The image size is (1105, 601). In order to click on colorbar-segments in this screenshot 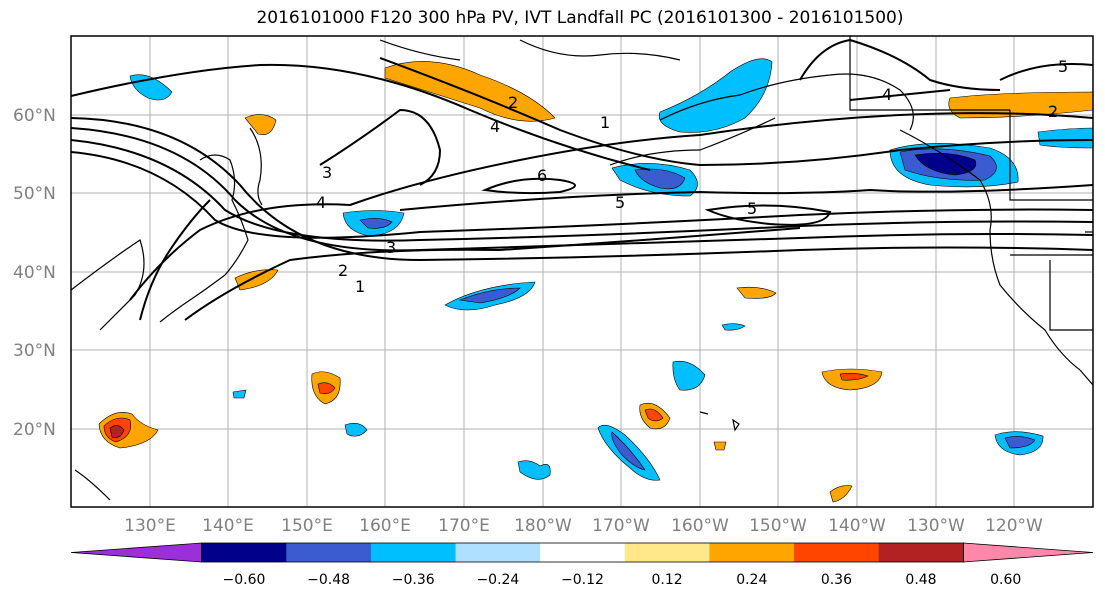, I will do `click(582, 552)`.